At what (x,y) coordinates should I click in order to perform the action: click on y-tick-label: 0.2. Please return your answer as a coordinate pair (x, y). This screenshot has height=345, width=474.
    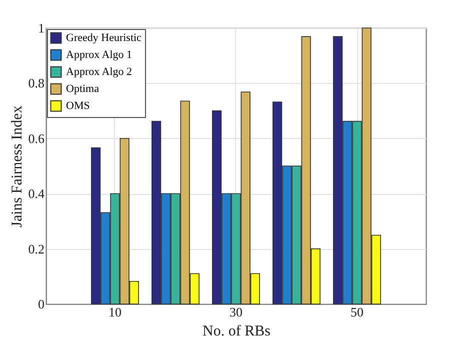
    Looking at the image, I should click on (36, 248).